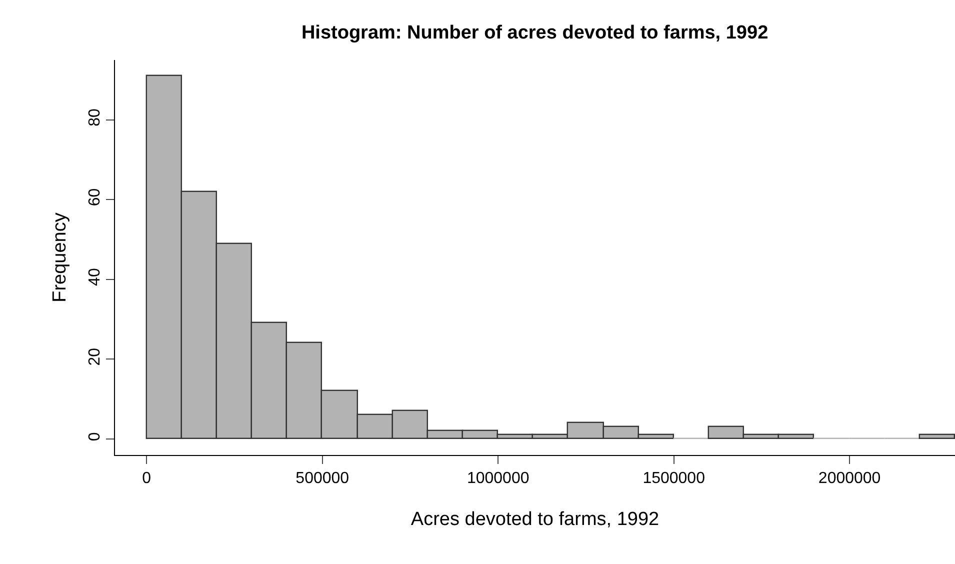  Describe the element at coordinates (95, 437) in the screenshot. I see `y-tick-label: 0` at that location.